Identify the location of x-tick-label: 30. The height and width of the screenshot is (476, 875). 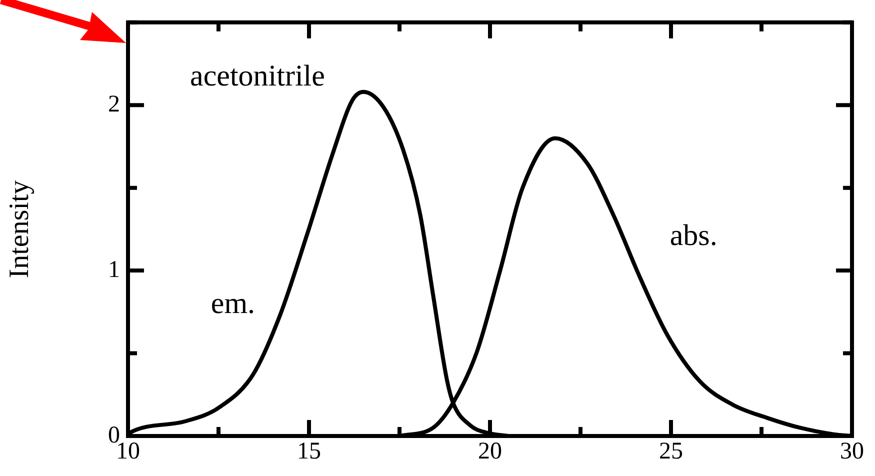
(852, 451).